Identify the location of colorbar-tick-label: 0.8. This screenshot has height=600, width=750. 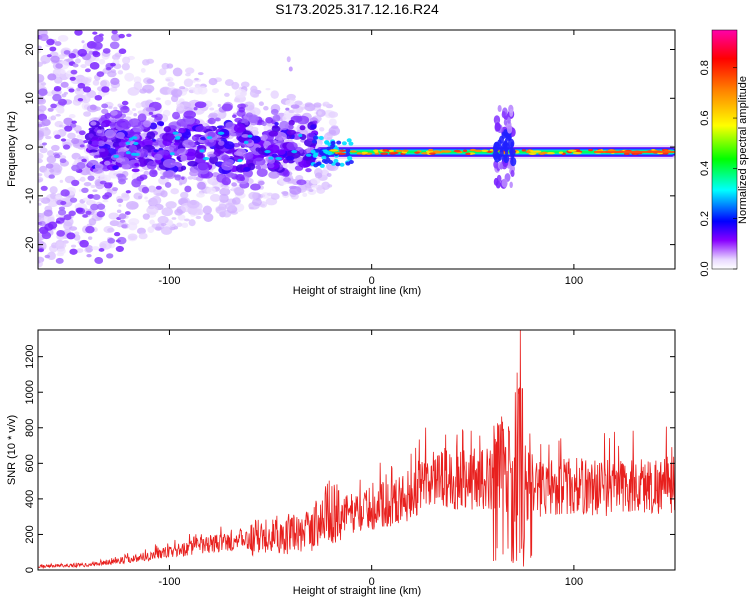
(705, 67).